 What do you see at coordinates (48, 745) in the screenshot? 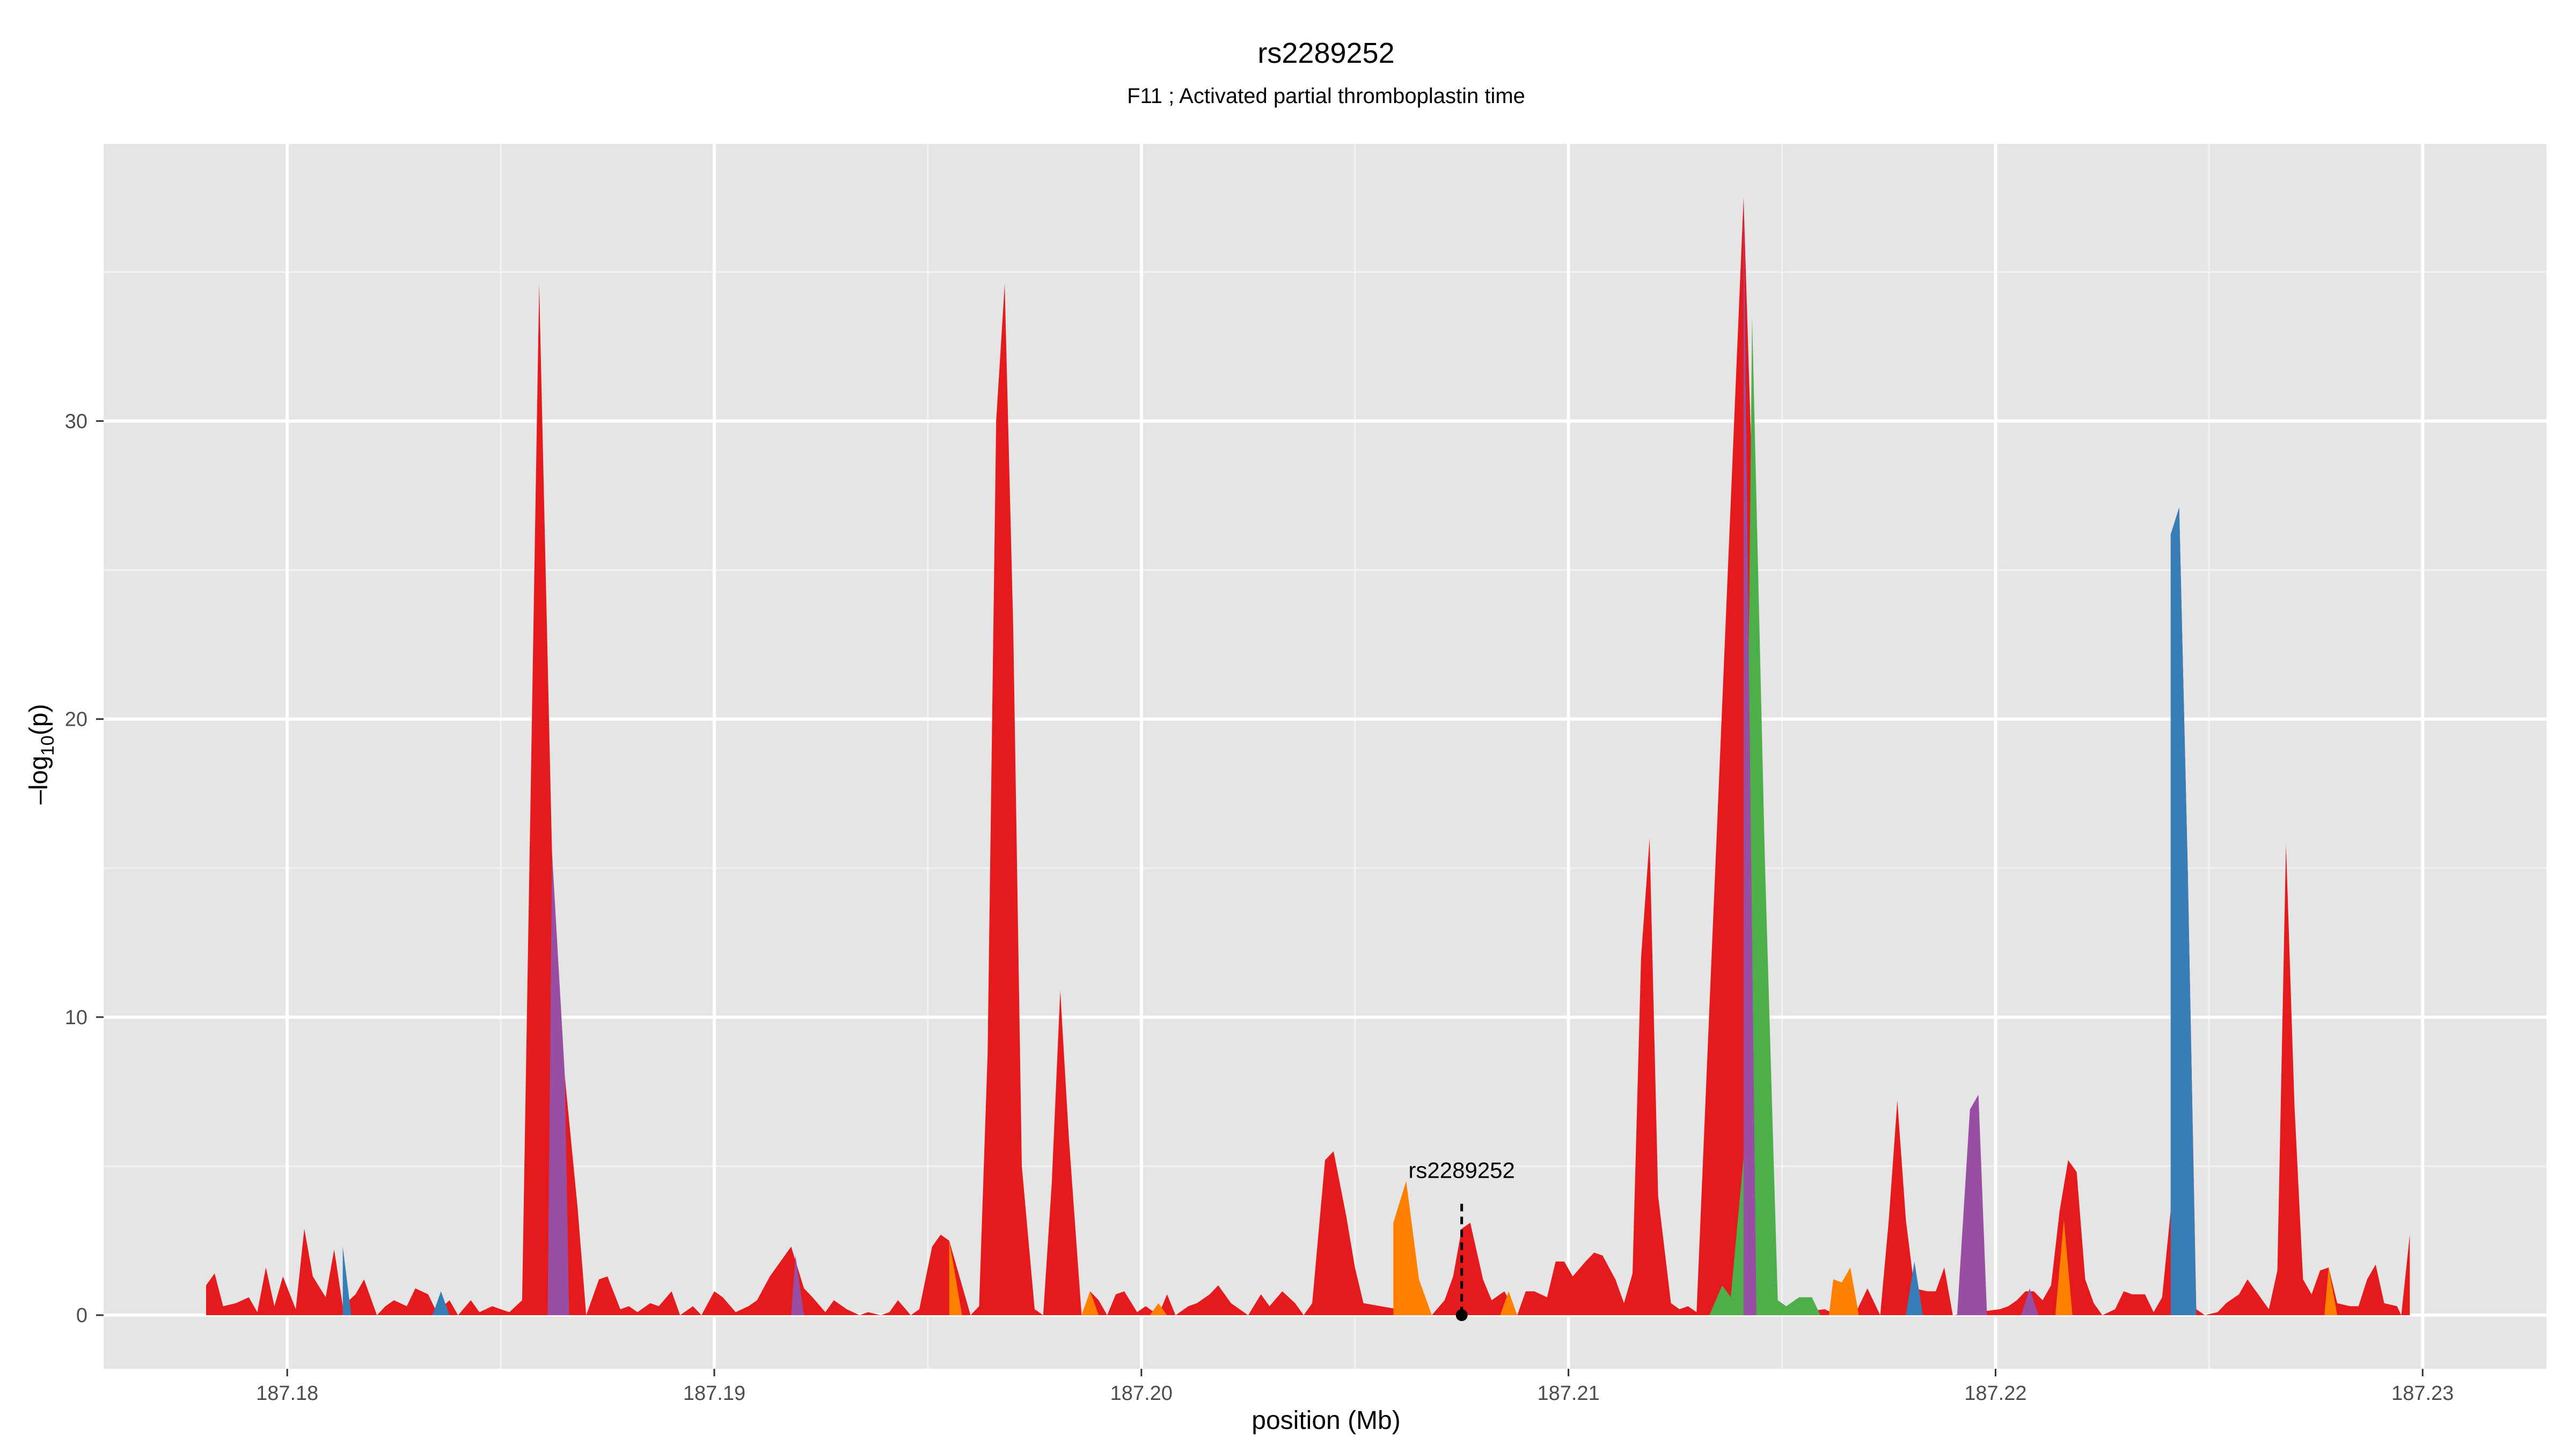
I see `y-axis-title-subscript: 10` at bounding box center [48, 745].